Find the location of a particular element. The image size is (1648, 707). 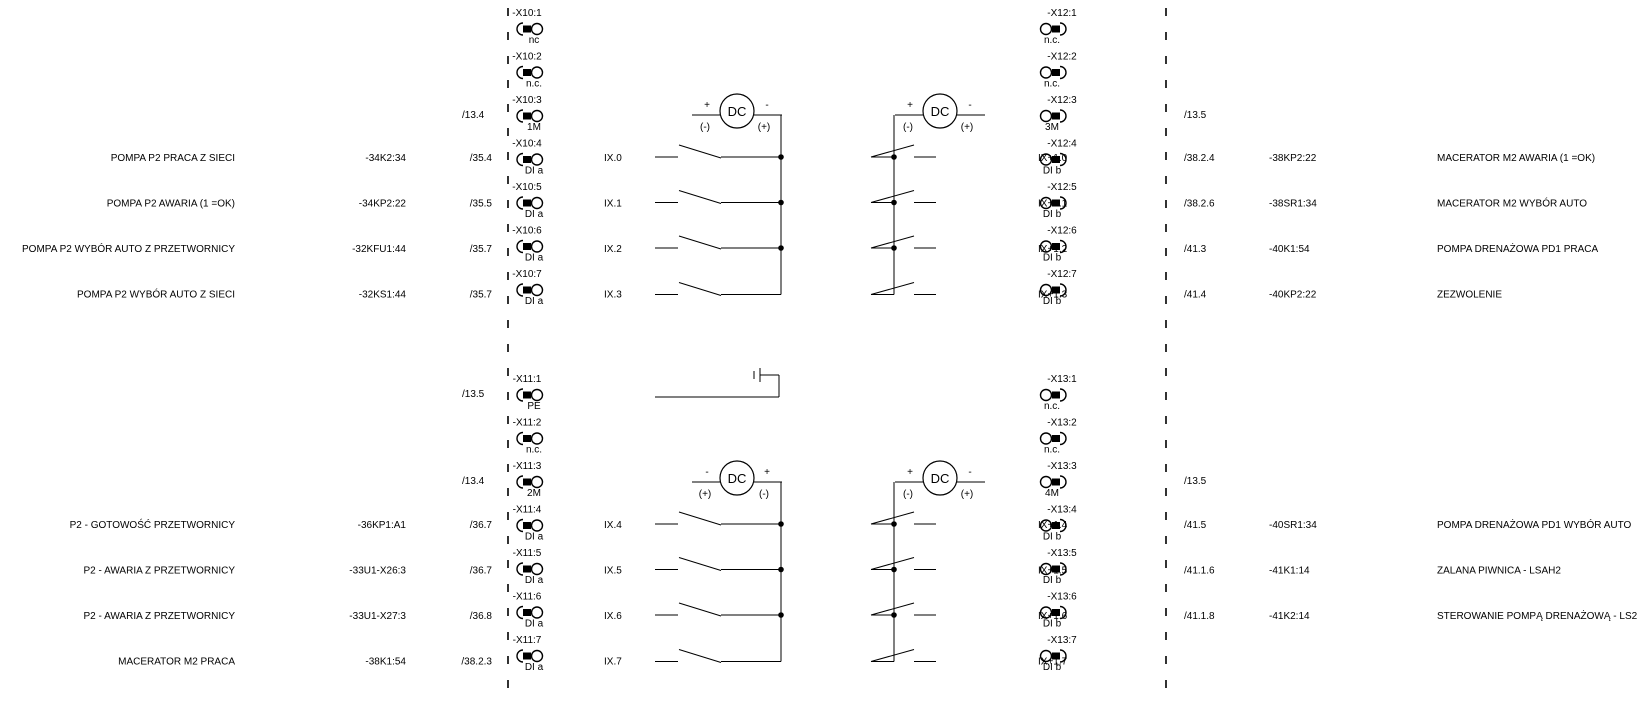

dc-right-polarity: - is located at coordinates (969, 105).